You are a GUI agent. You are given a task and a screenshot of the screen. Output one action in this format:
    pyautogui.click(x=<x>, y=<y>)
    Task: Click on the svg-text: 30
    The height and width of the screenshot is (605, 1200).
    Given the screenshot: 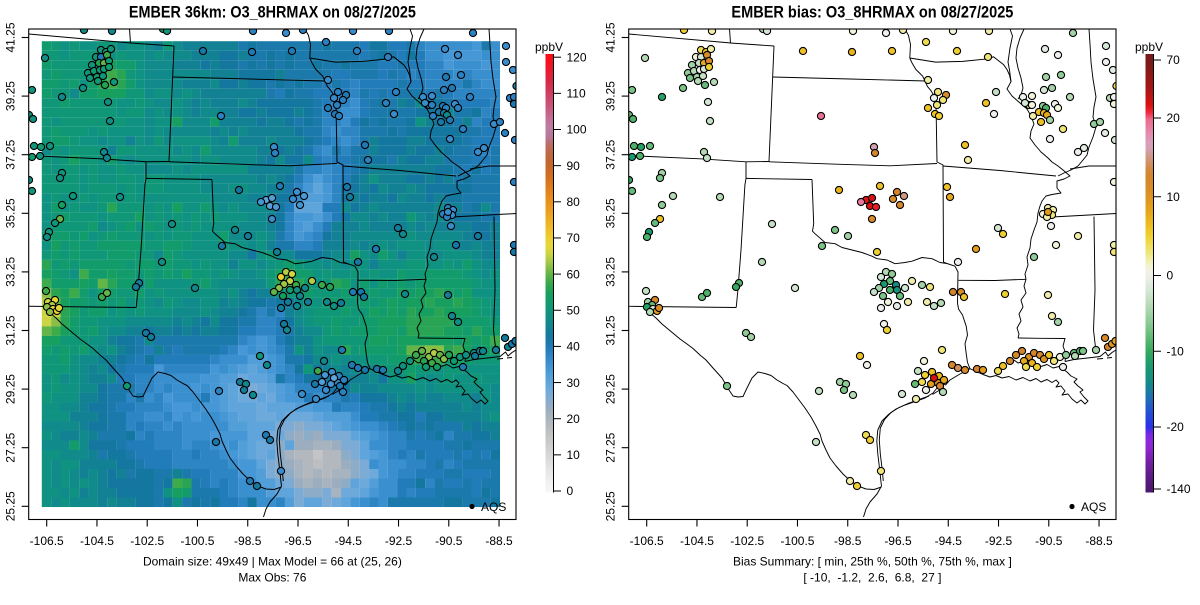 What is the action you would take?
    pyautogui.click(x=574, y=383)
    